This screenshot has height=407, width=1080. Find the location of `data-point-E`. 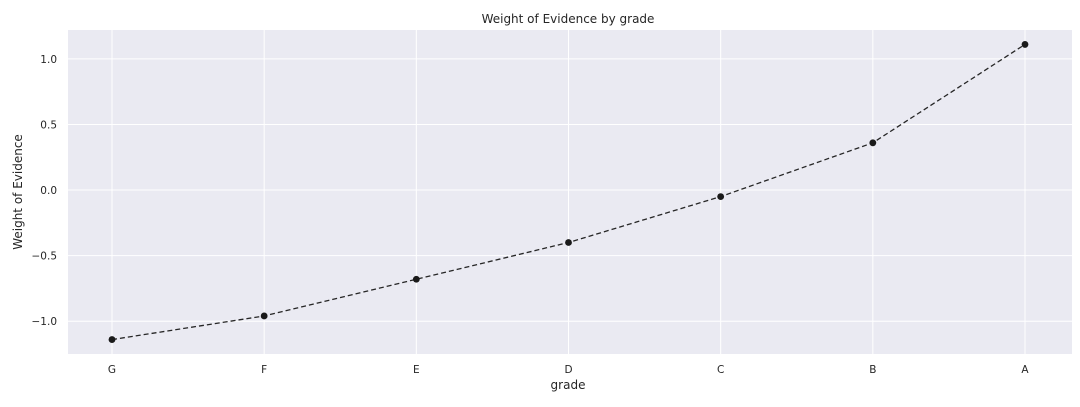

data-point-E is located at coordinates (416, 279).